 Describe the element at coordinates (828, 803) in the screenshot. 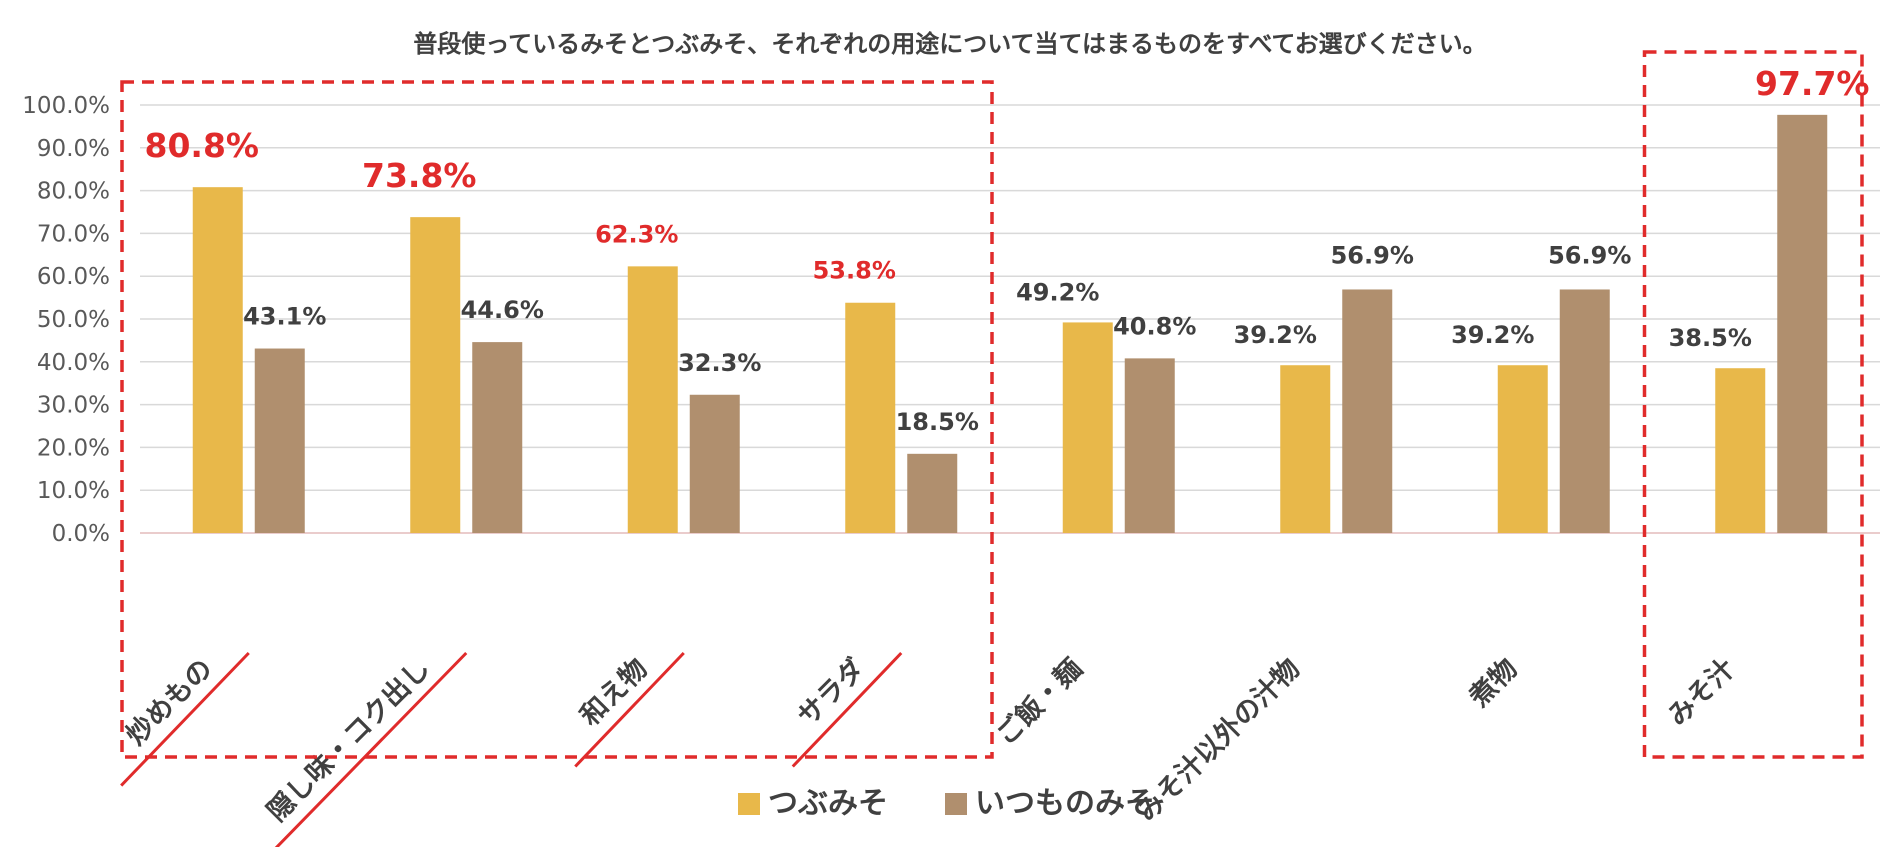

I see `legend-label: つぶみそ` at that location.